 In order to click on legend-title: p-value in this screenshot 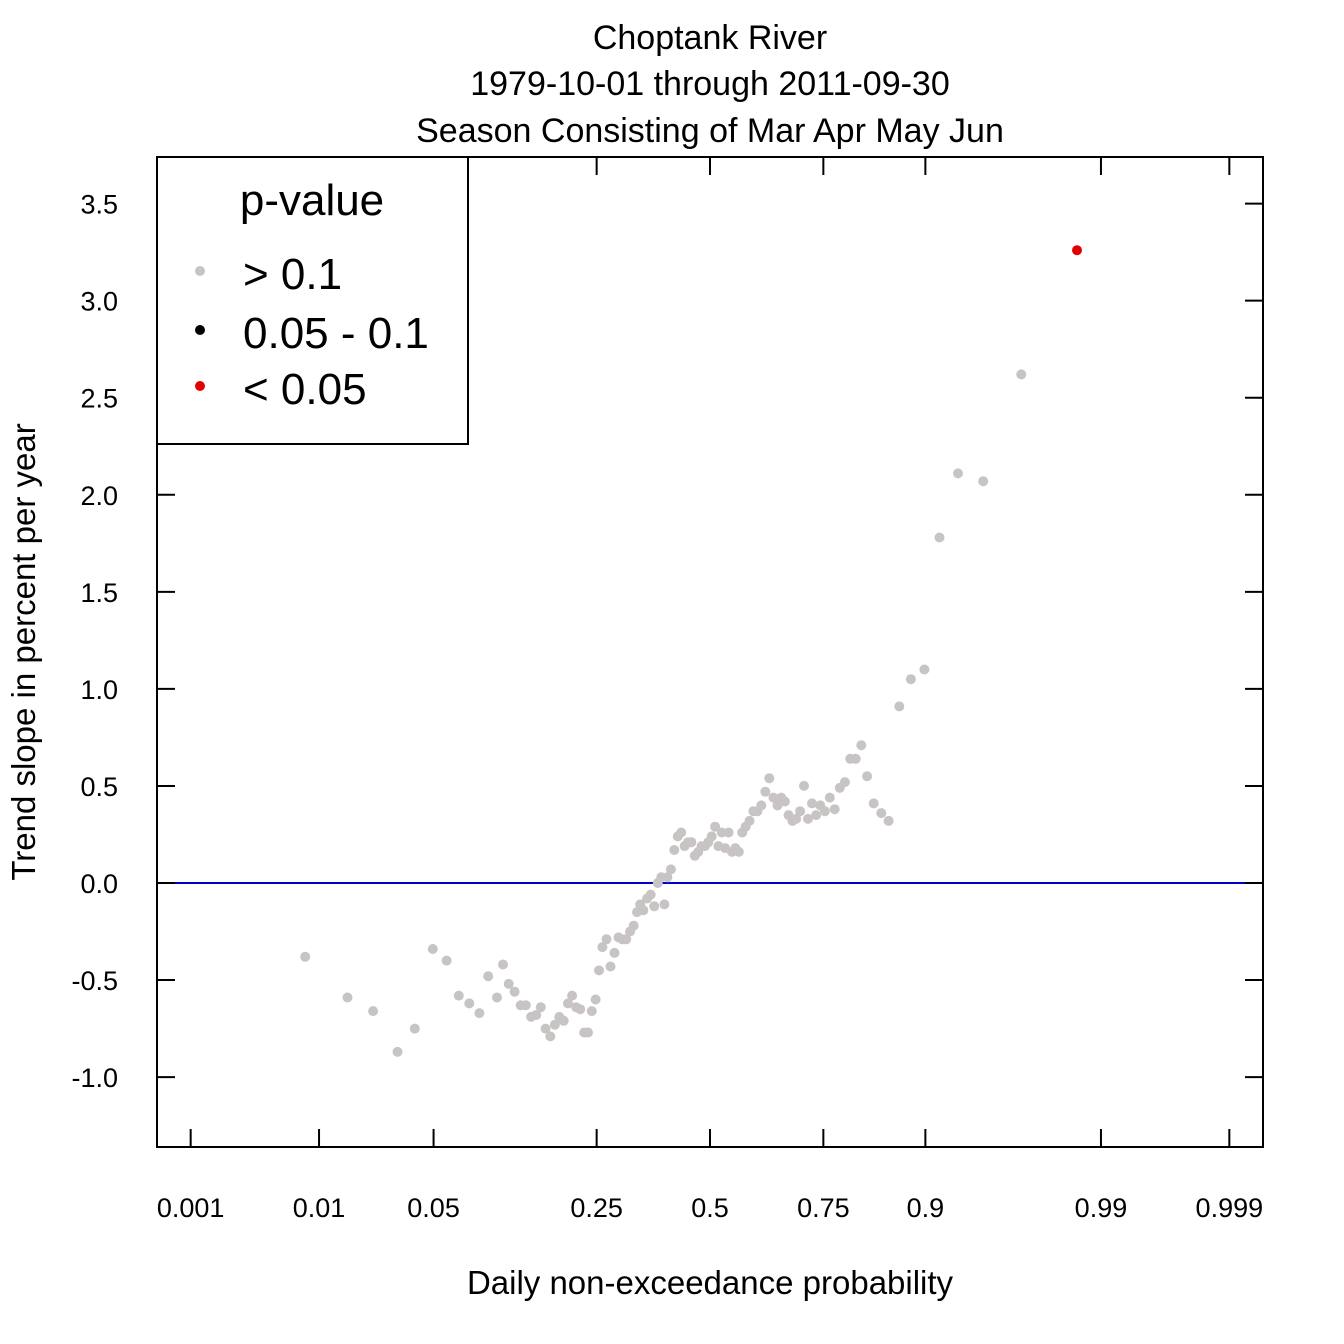, I will do `click(312, 200)`.